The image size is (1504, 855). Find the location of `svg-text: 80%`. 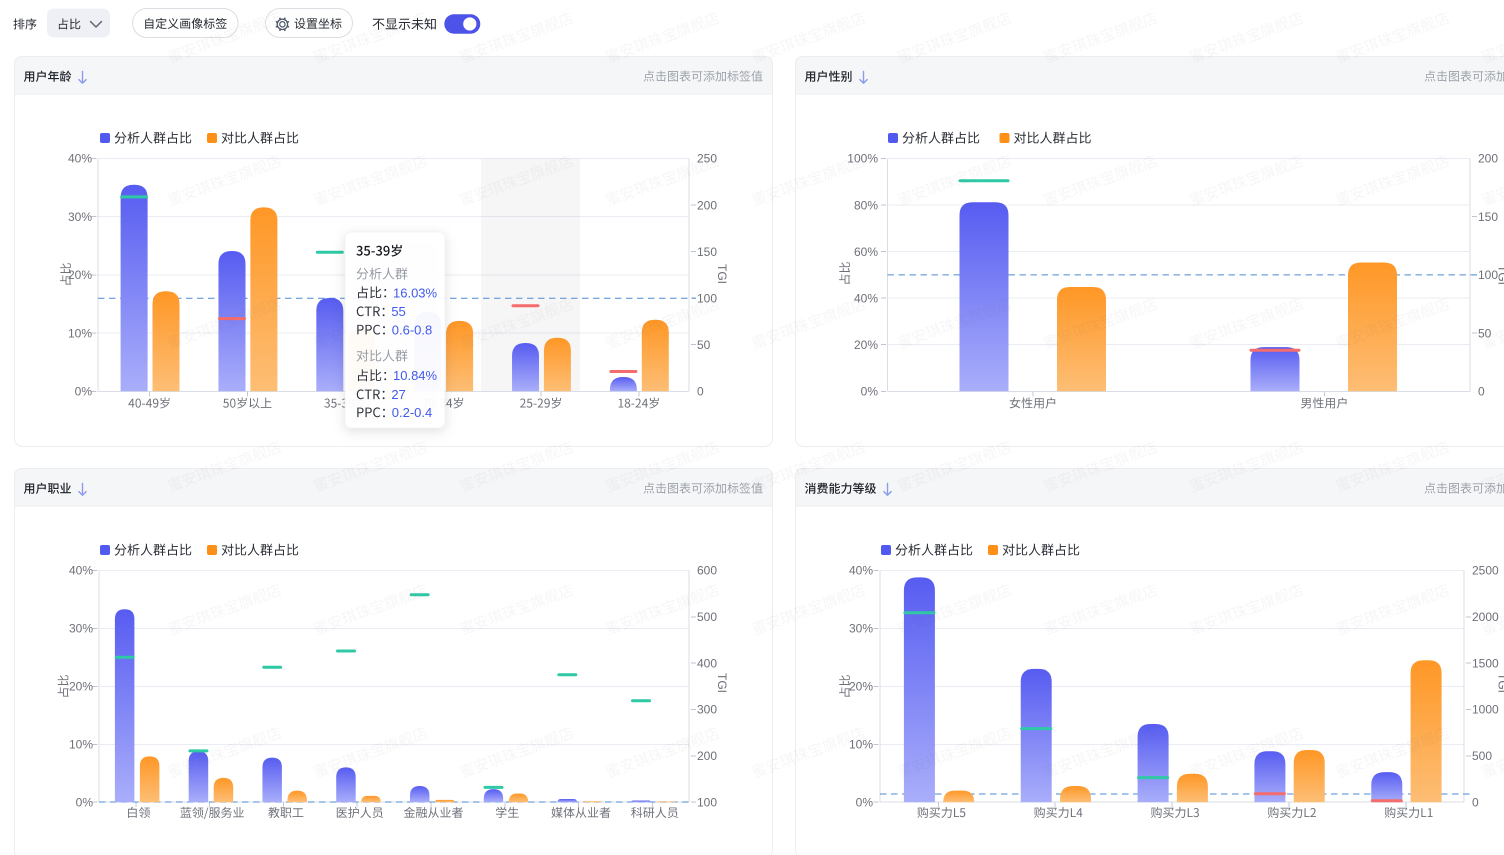

svg-text: 80% is located at coordinates (866, 205).